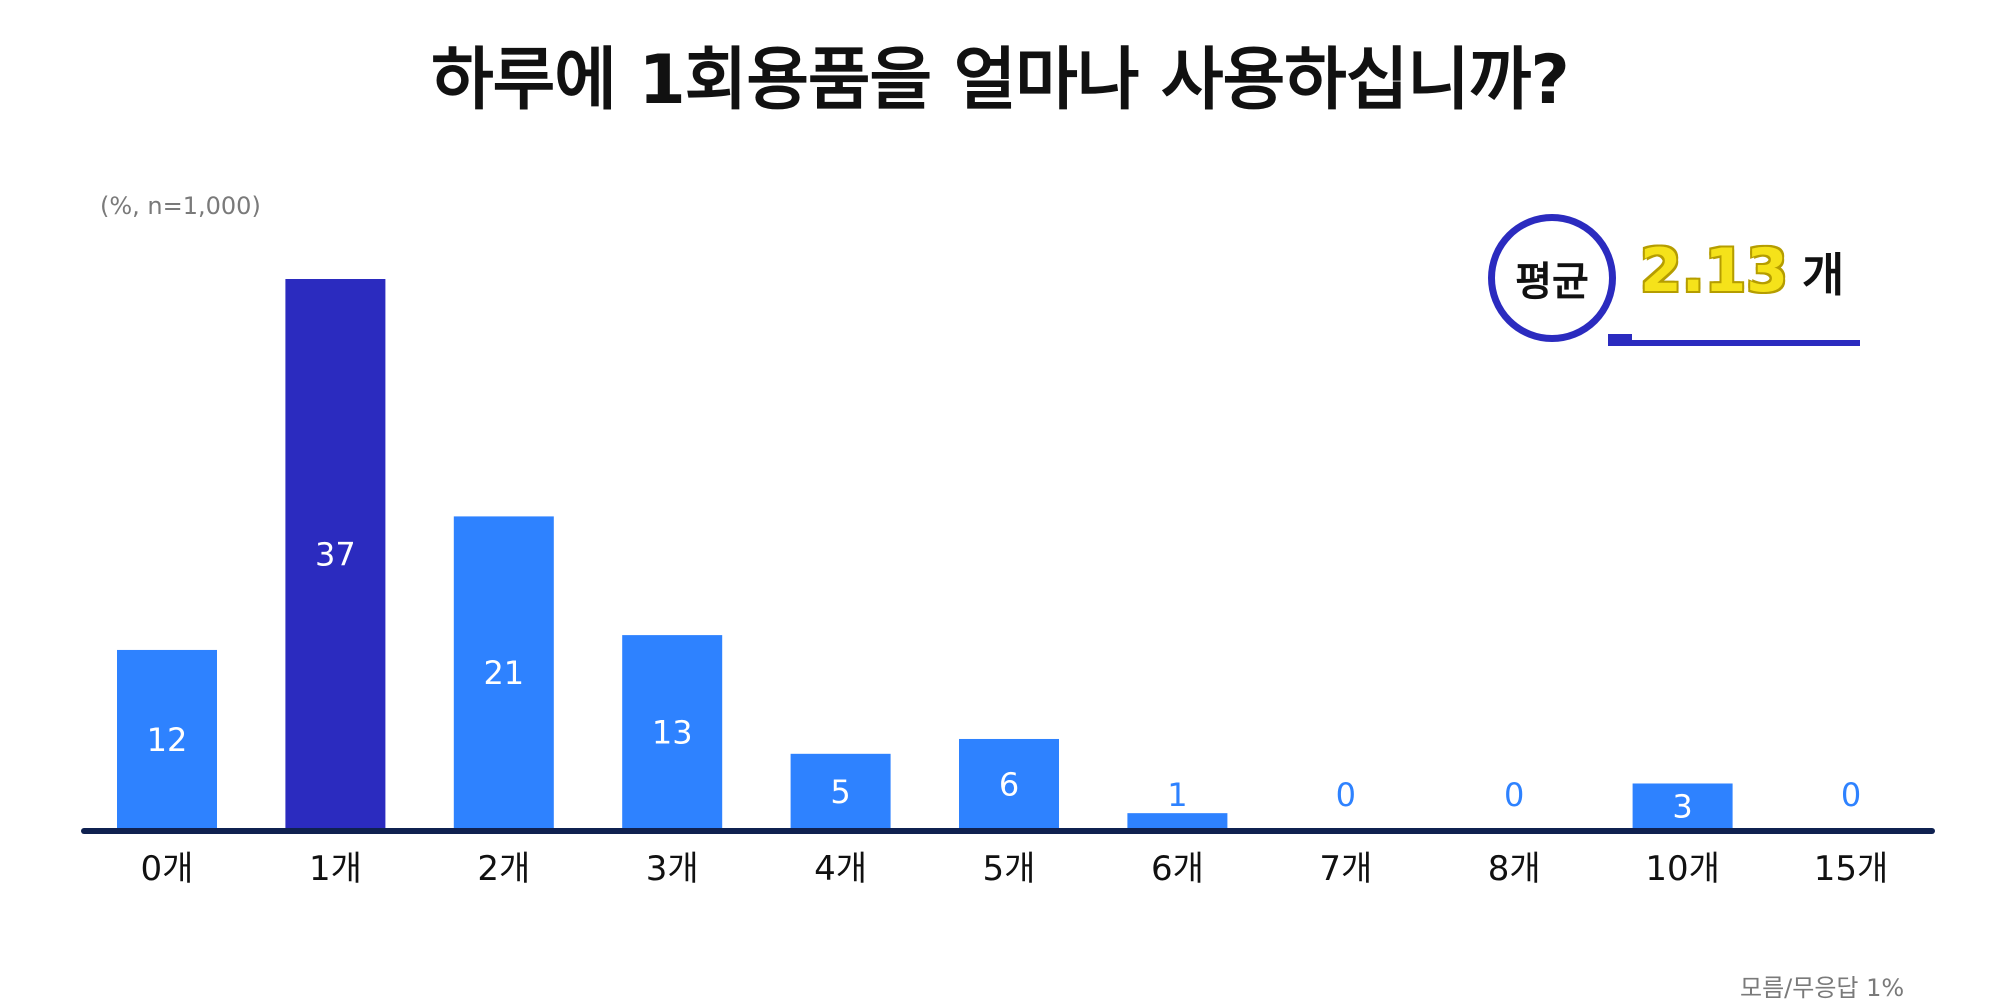 The height and width of the screenshot is (1004, 2000). I want to click on data-label: 12, so click(167, 740).